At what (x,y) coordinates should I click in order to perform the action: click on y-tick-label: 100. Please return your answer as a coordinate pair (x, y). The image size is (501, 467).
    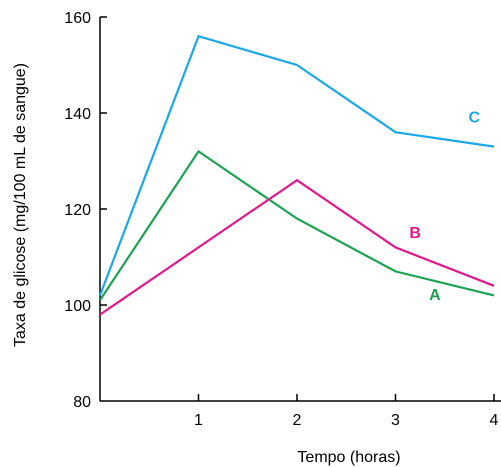
    Looking at the image, I should click on (77, 306).